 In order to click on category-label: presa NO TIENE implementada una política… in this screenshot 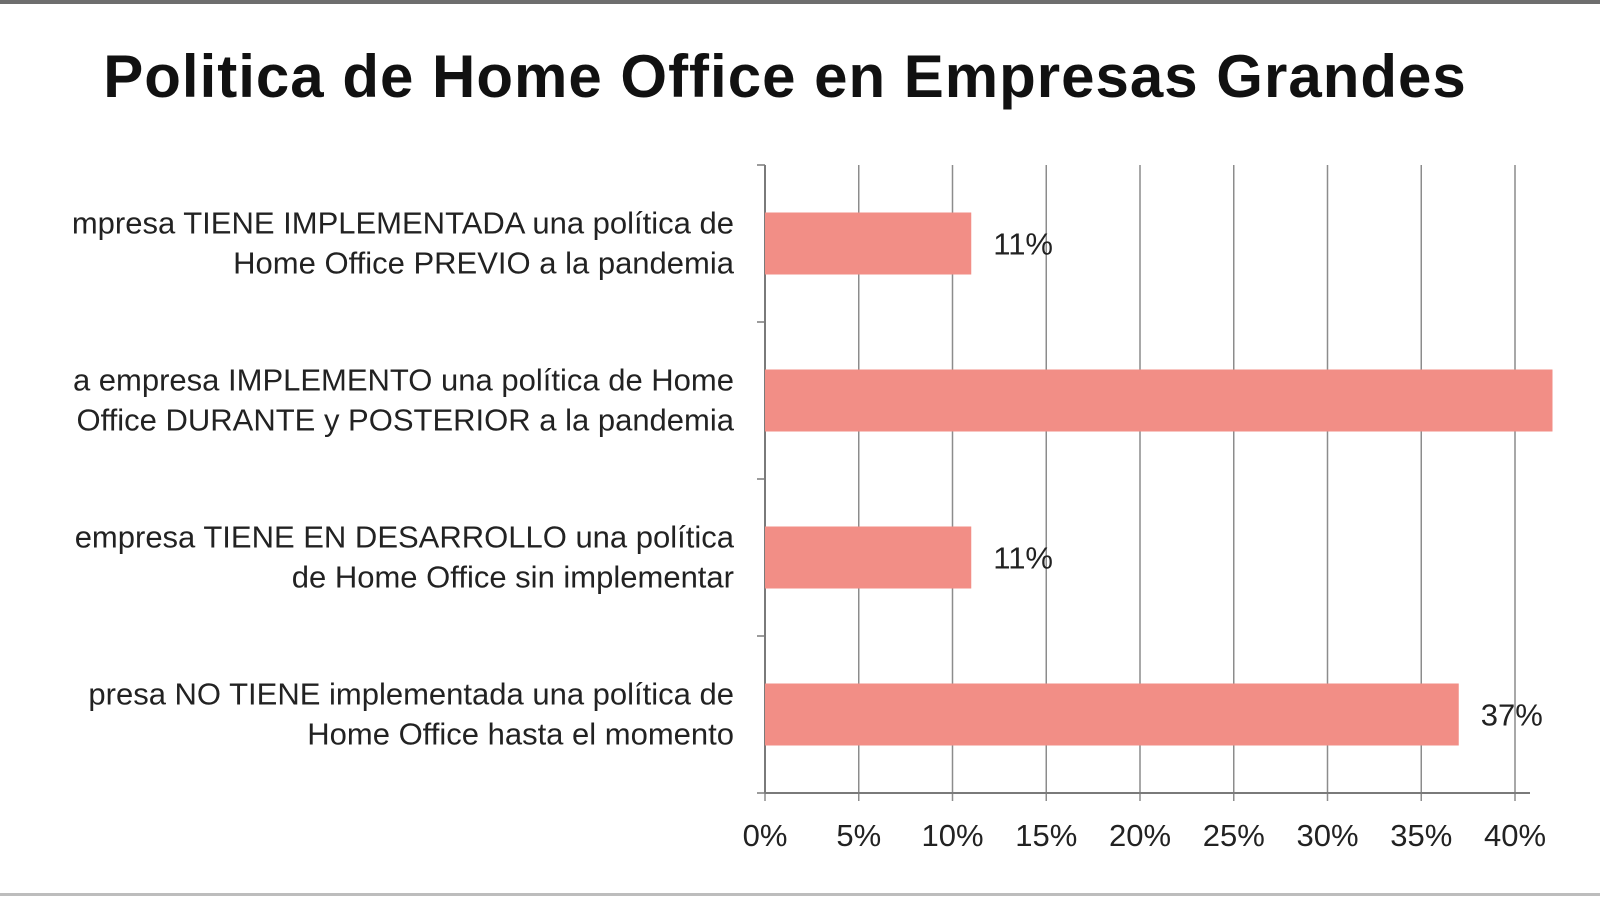, I will do `click(411, 694)`.